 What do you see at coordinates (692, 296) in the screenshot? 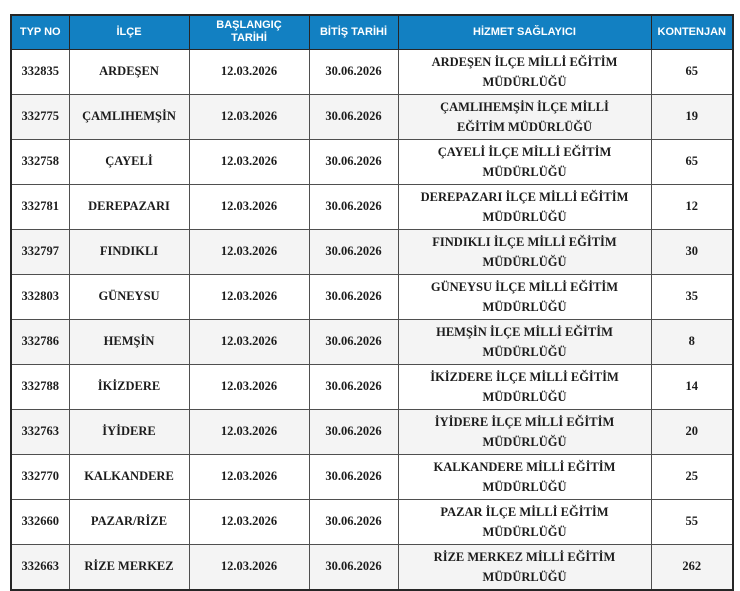
I see `cell-kontenjan: 35` at bounding box center [692, 296].